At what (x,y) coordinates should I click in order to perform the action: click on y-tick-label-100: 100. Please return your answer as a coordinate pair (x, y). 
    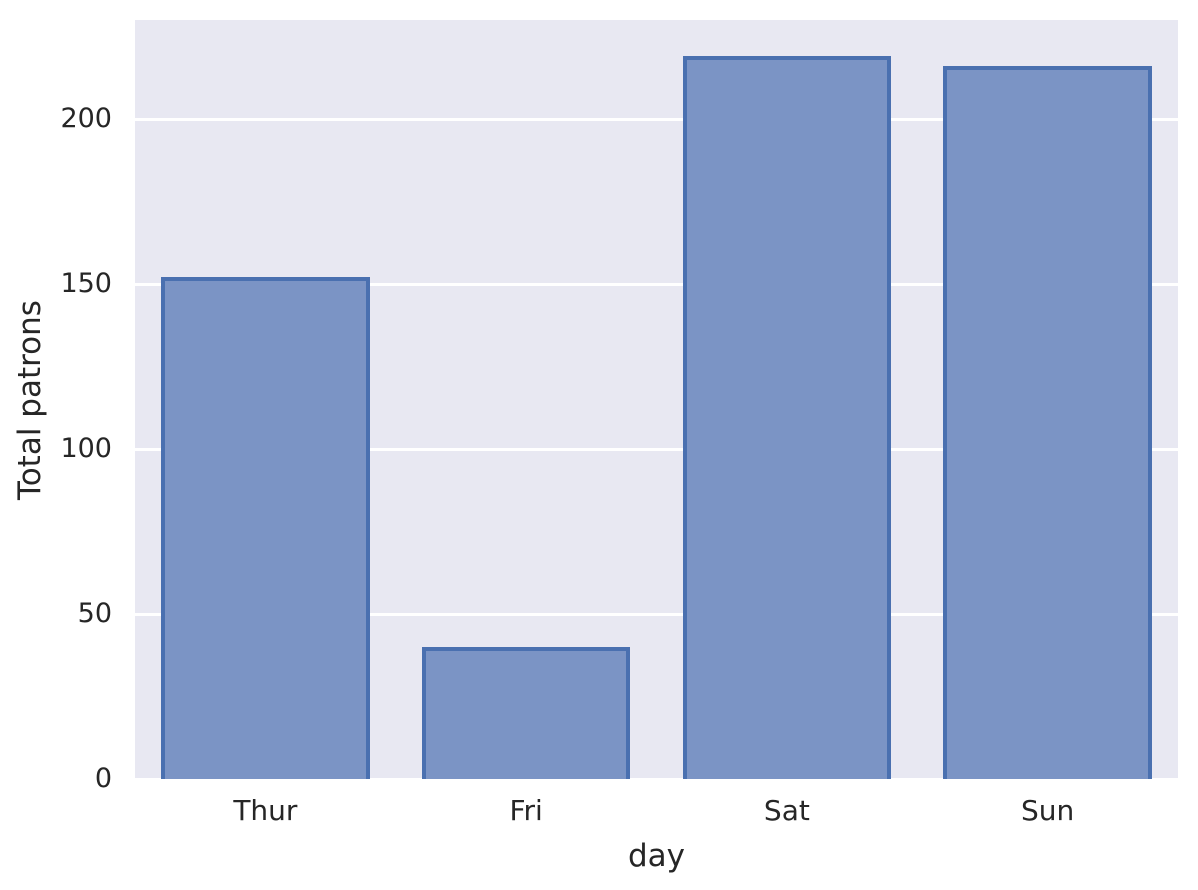
    Looking at the image, I should click on (86, 448).